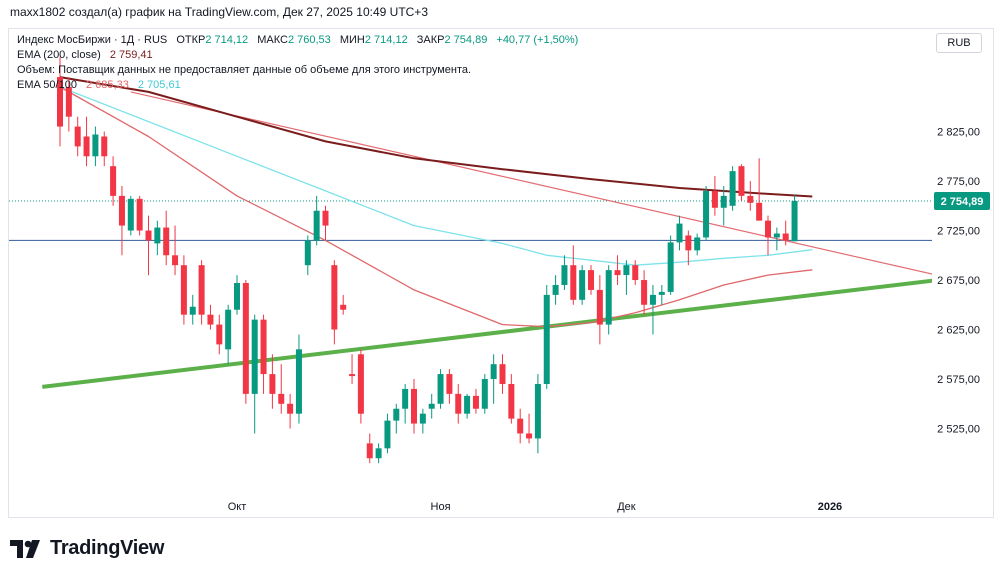  What do you see at coordinates (87, 548) in the screenshot?
I see `tradingview-logo: TradingView` at bounding box center [87, 548].